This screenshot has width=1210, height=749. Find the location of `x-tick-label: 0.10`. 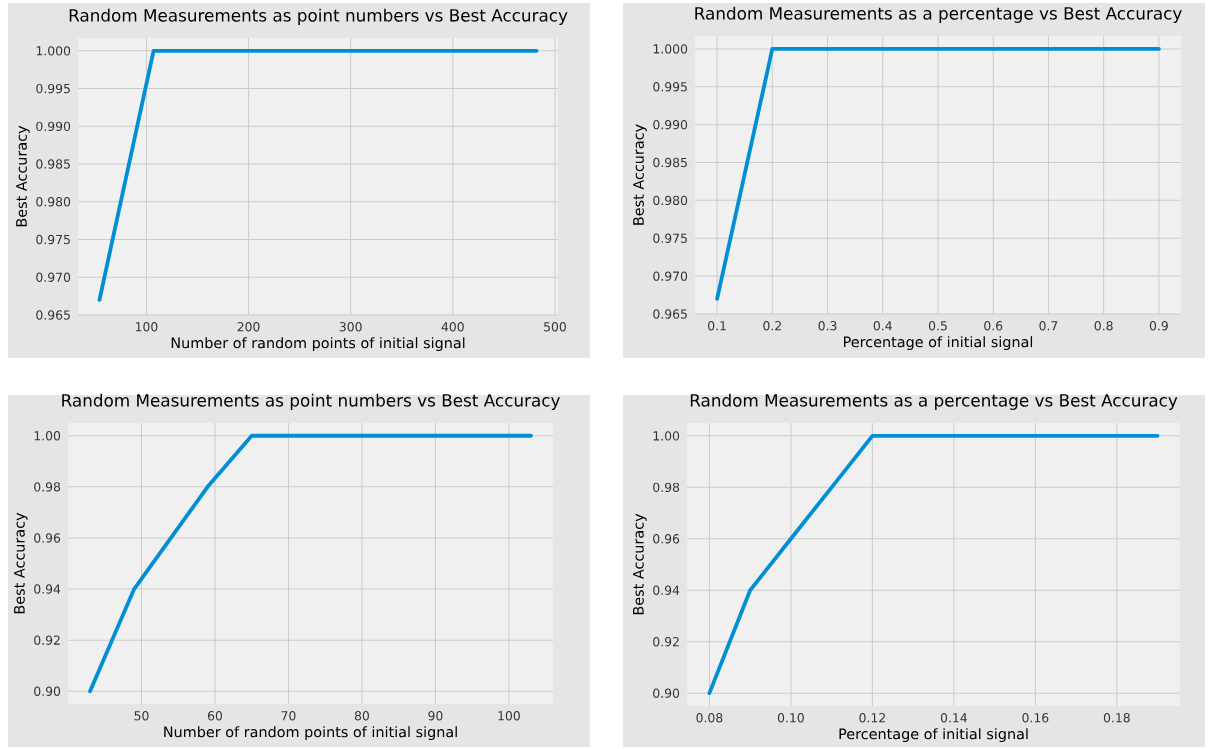

x-tick-label: 0.10 is located at coordinates (790, 718).